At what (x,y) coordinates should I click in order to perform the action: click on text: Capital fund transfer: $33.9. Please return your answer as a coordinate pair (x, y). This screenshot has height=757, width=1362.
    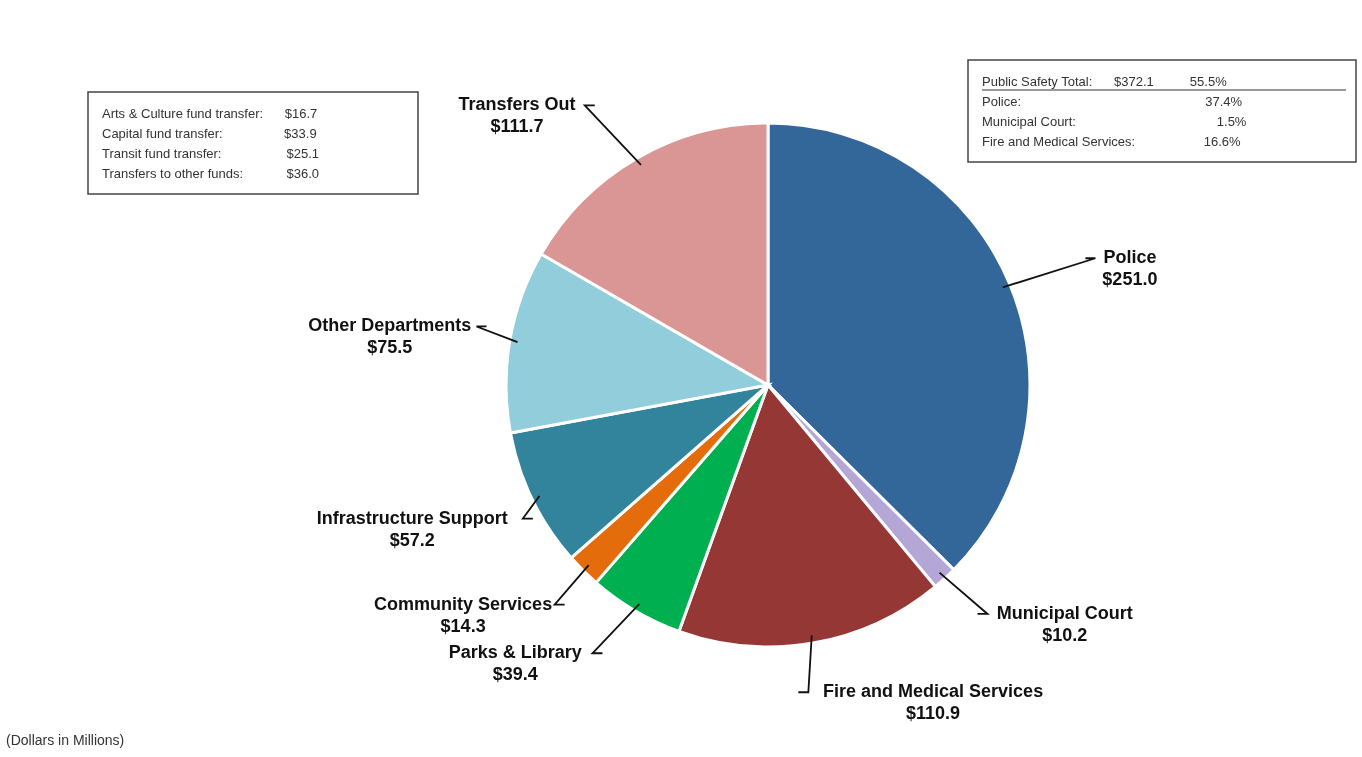
    Looking at the image, I should click on (209, 133).